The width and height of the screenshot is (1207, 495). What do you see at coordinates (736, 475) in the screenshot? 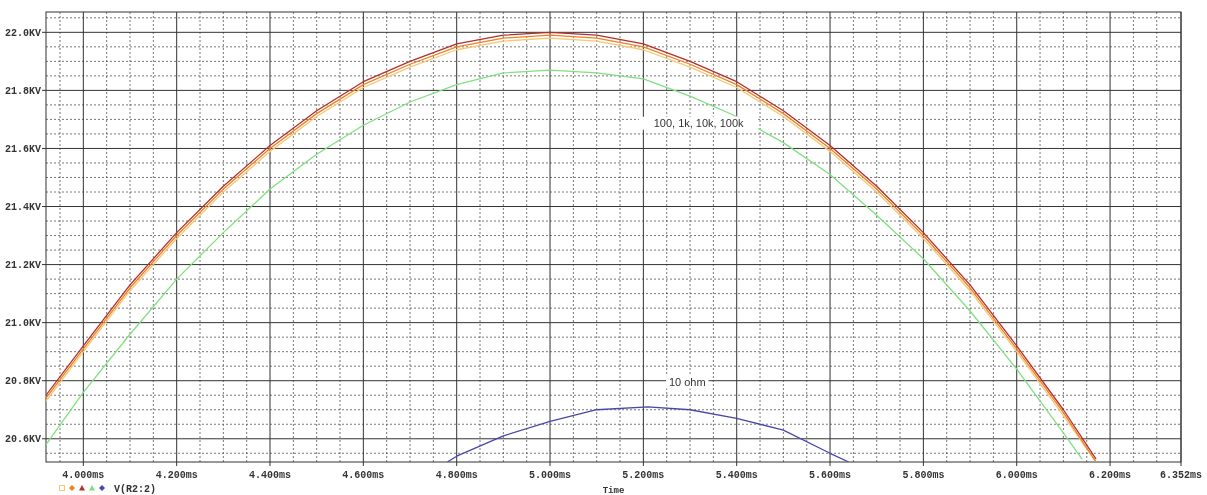
I see `x-tick-label: 5.400ms` at bounding box center [736, 475].